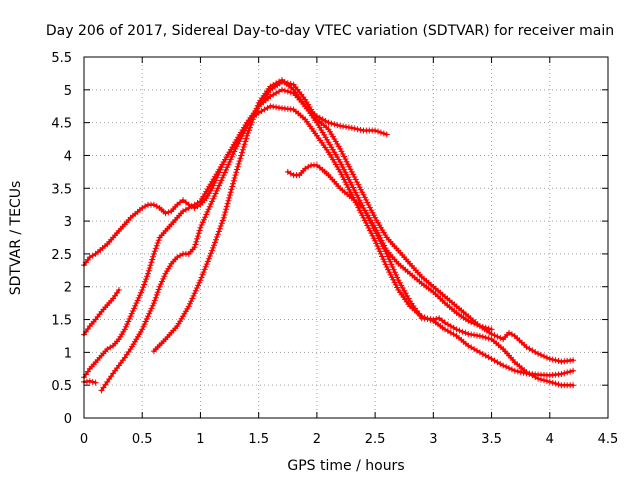  I want to click on x-tick-label: 0.5, so click(142, 439).